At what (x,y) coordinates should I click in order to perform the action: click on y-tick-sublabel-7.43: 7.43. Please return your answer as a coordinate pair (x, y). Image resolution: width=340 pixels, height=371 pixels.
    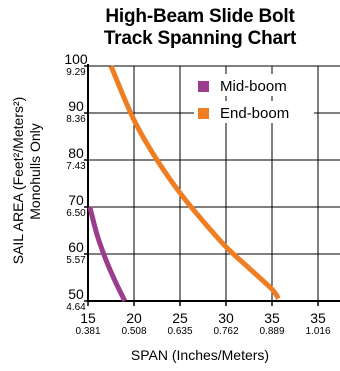
    Looking at the image, I should click on (76, 166).